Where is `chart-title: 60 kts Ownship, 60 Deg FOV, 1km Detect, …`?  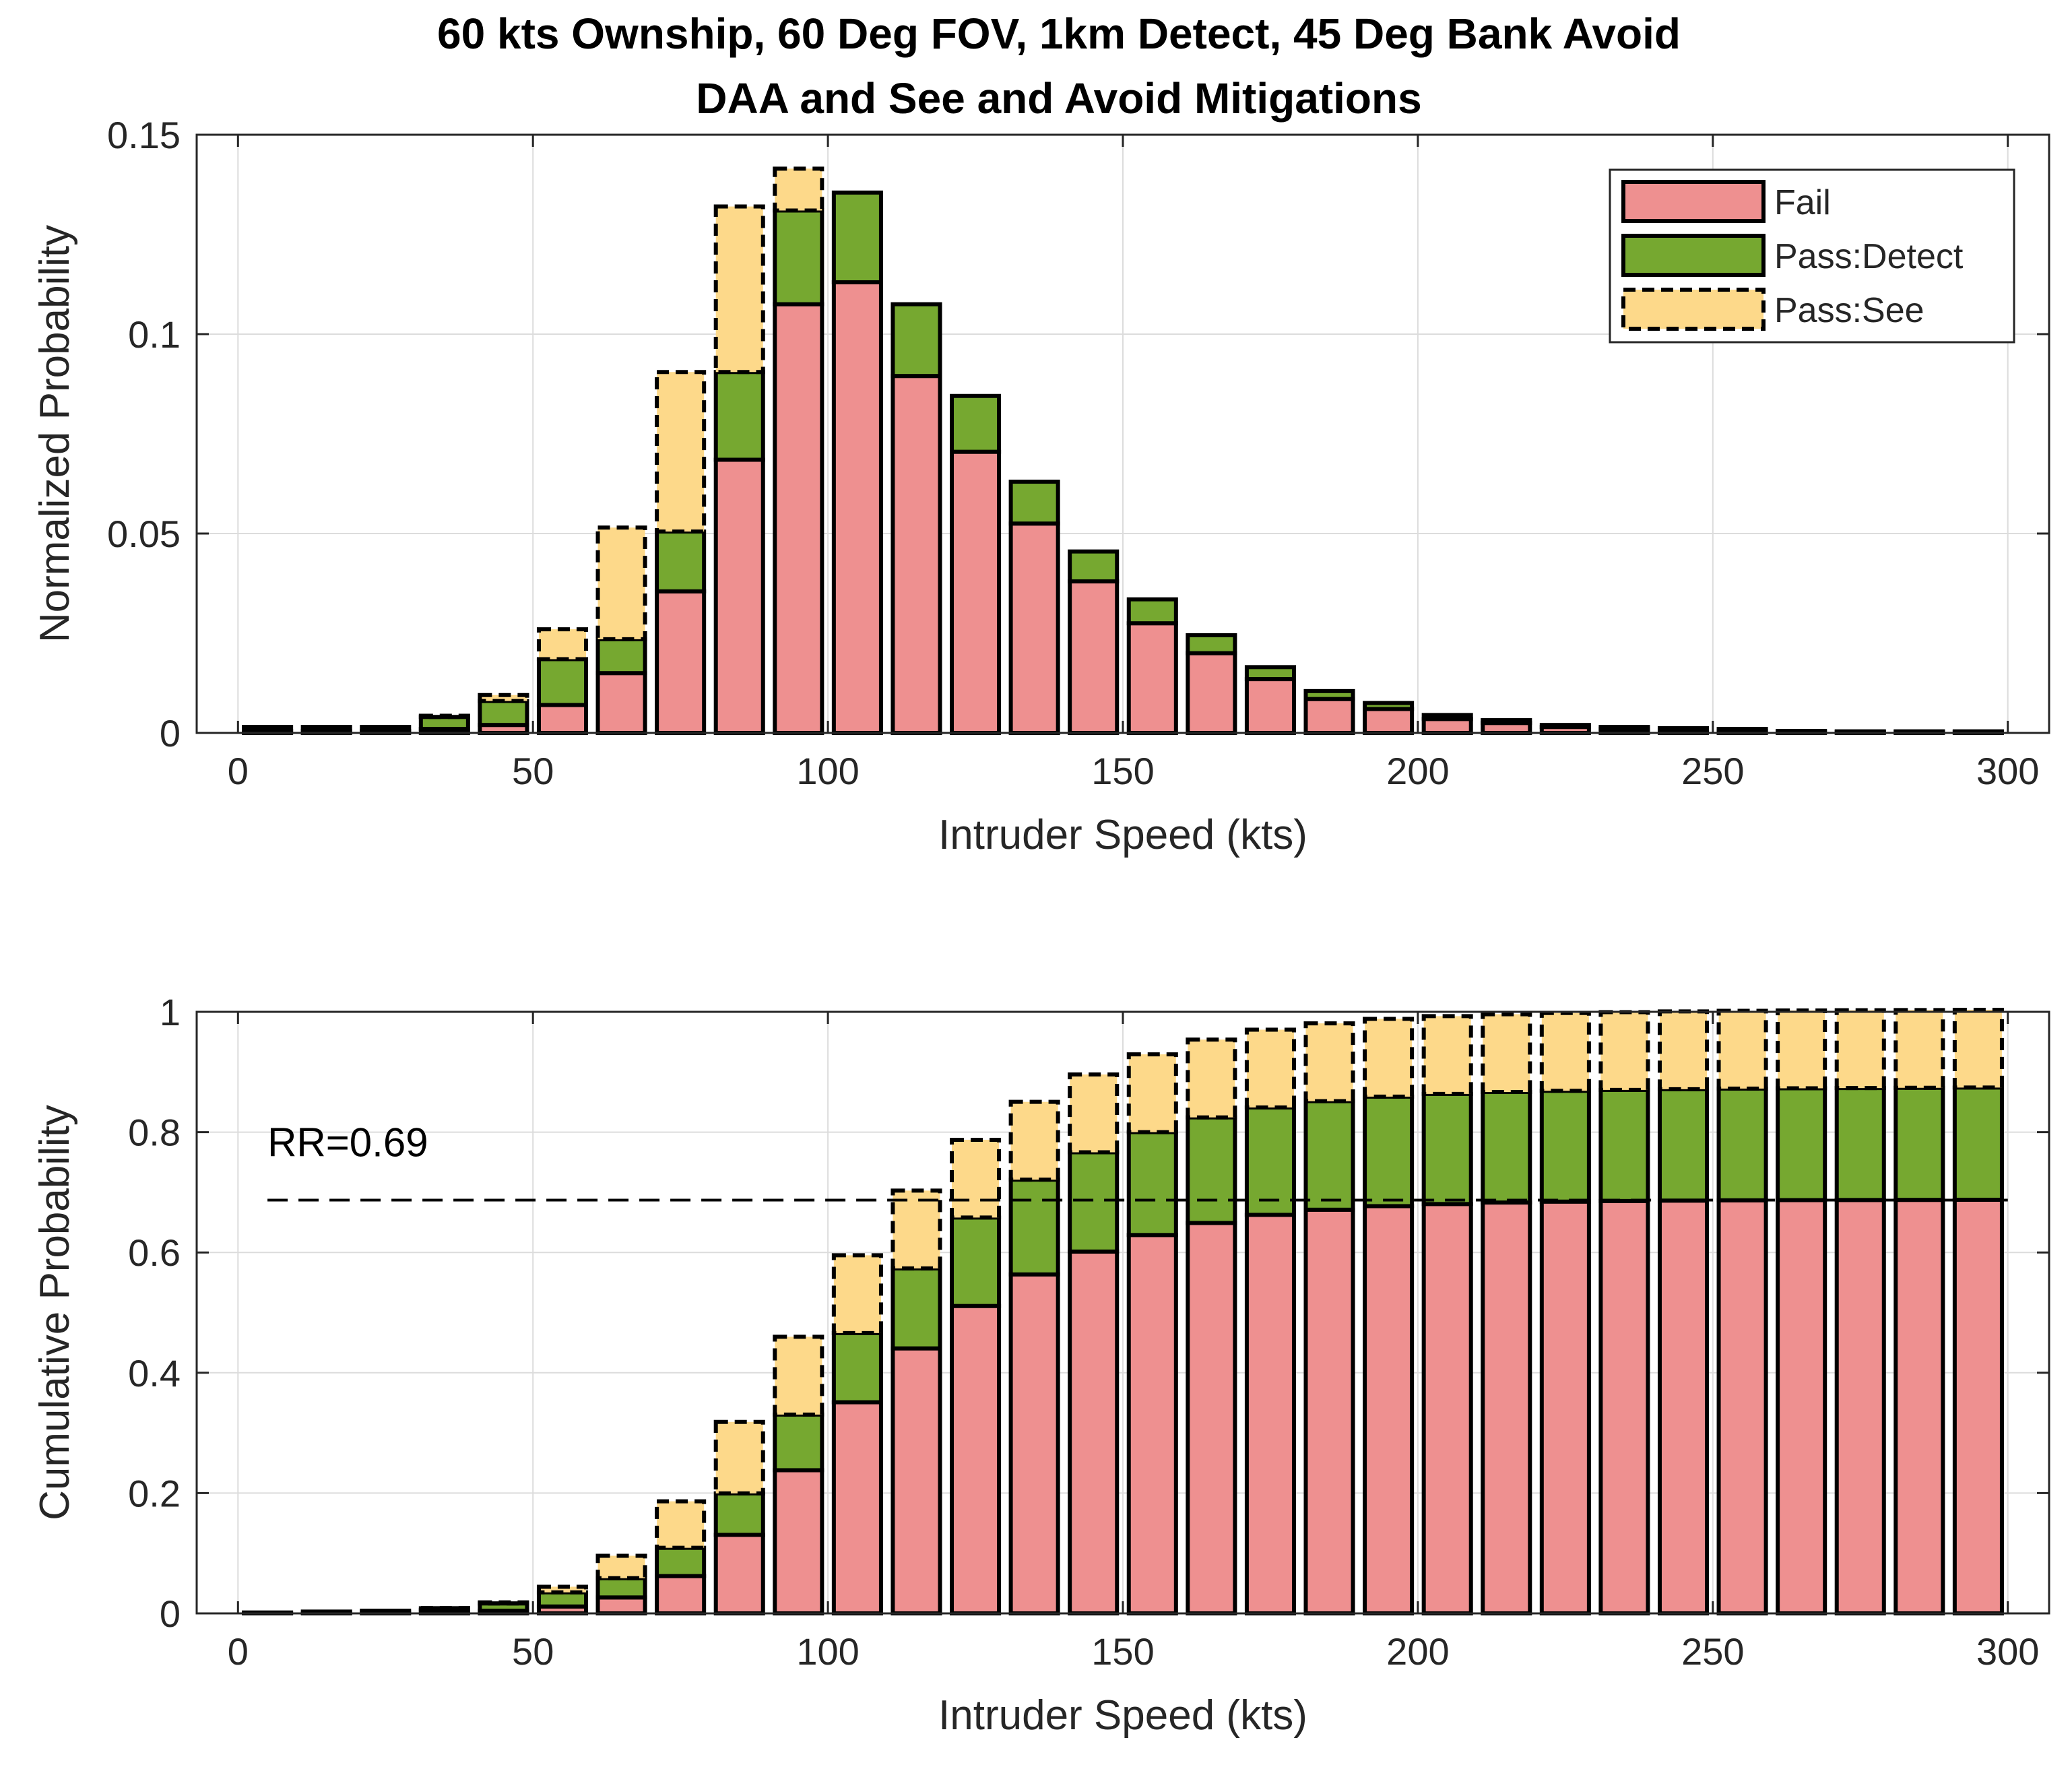
chart-title: 60 kts Ownship, 60 Deg FOV, 1km Detect, … is located at coordinates (1059, 33).